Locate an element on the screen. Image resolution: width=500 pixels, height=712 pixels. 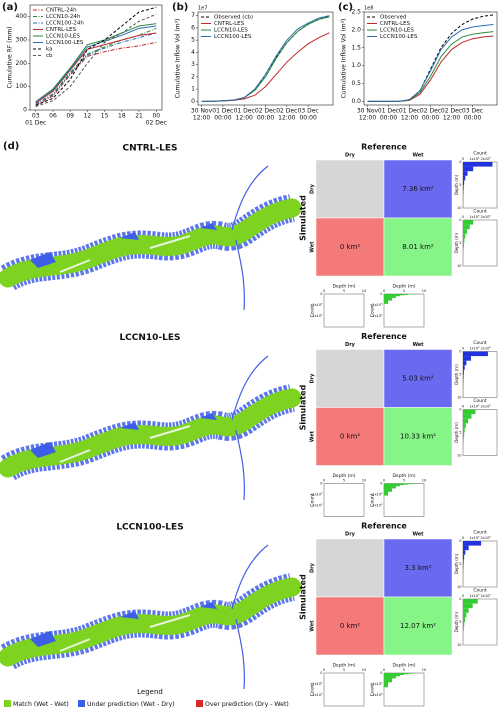
y-tick-label: 200 is located at coordinates (22, 63).